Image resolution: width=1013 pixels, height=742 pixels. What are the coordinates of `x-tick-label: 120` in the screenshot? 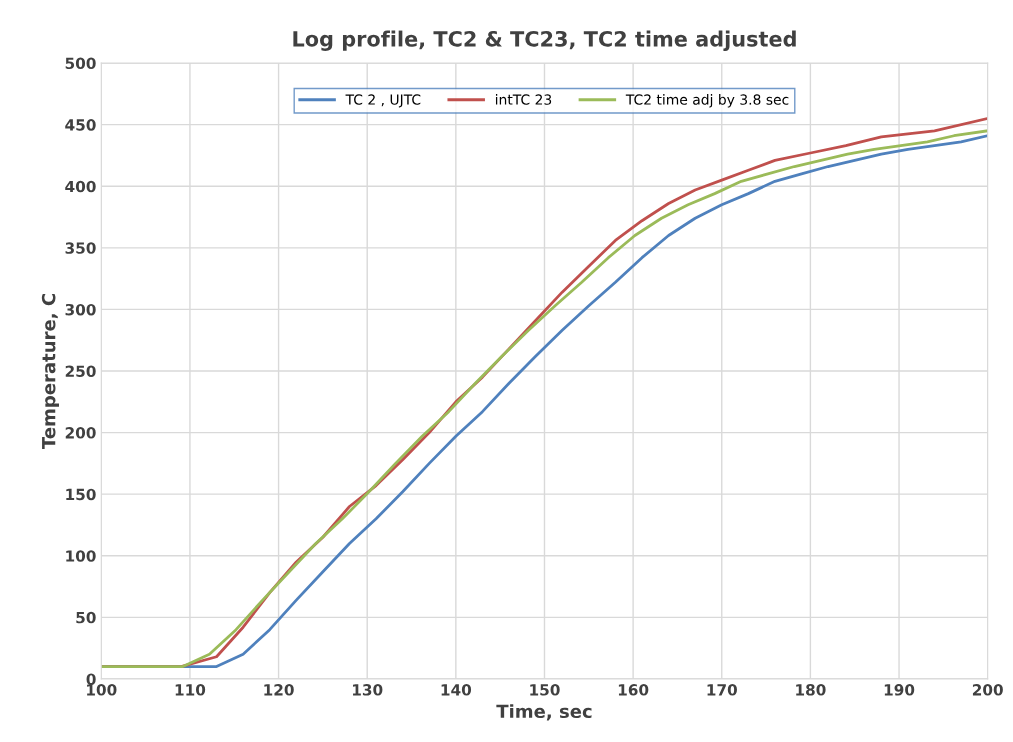 It's located at (279, 690).